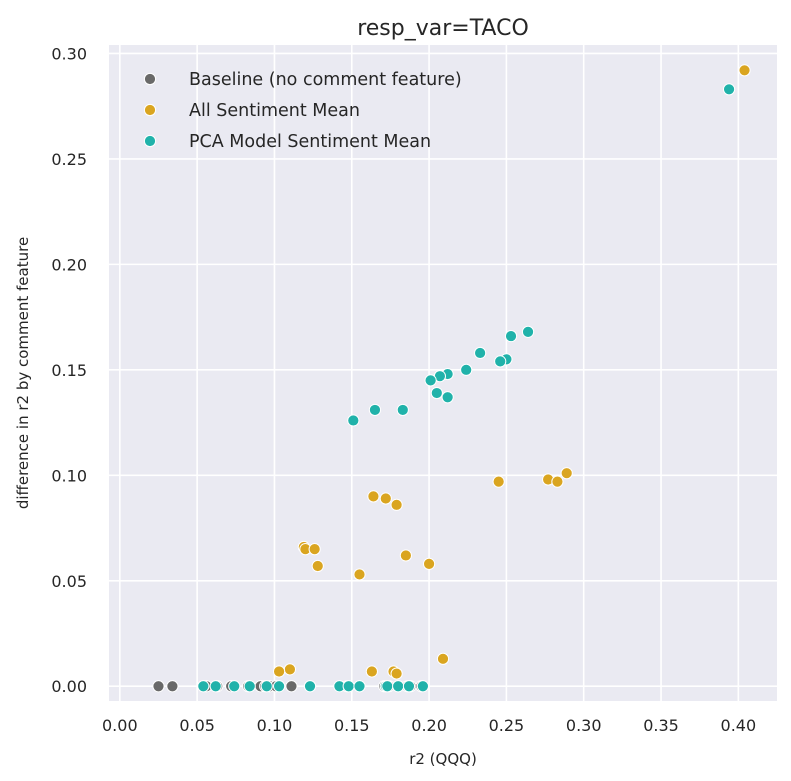 The height and width of the screenshot is (781, 791). I want to click on x-tick-label: 0.40, so click(739, 725).